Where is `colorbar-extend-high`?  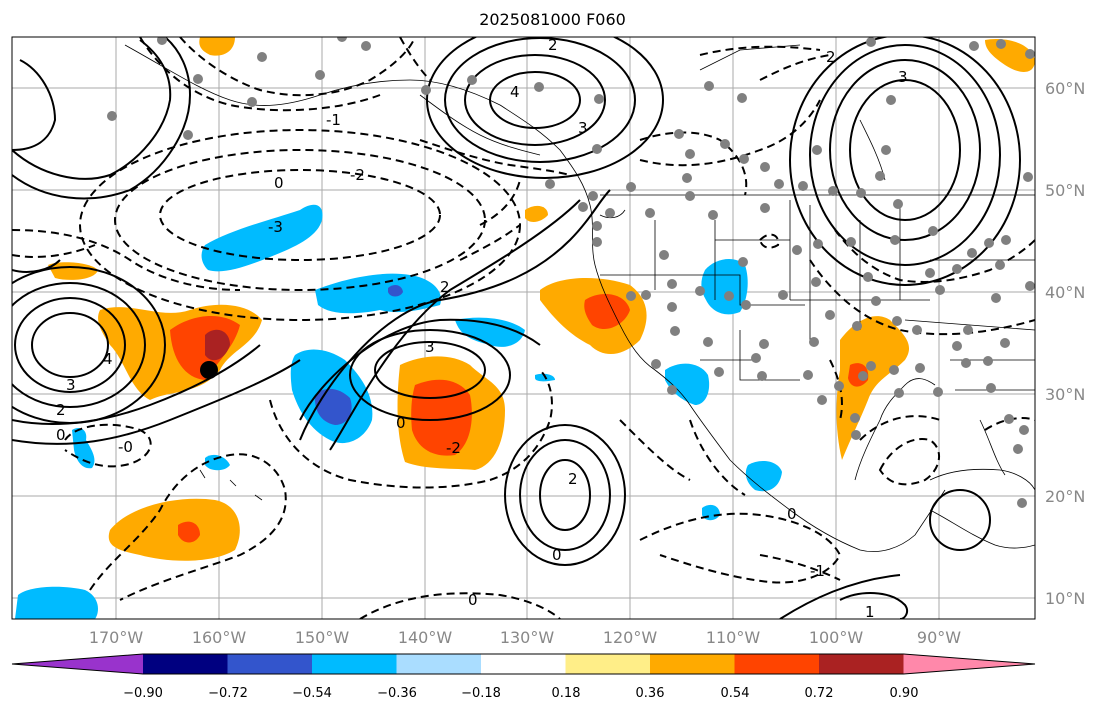 colorbar-extend-high is located at coordinates (969, 664).